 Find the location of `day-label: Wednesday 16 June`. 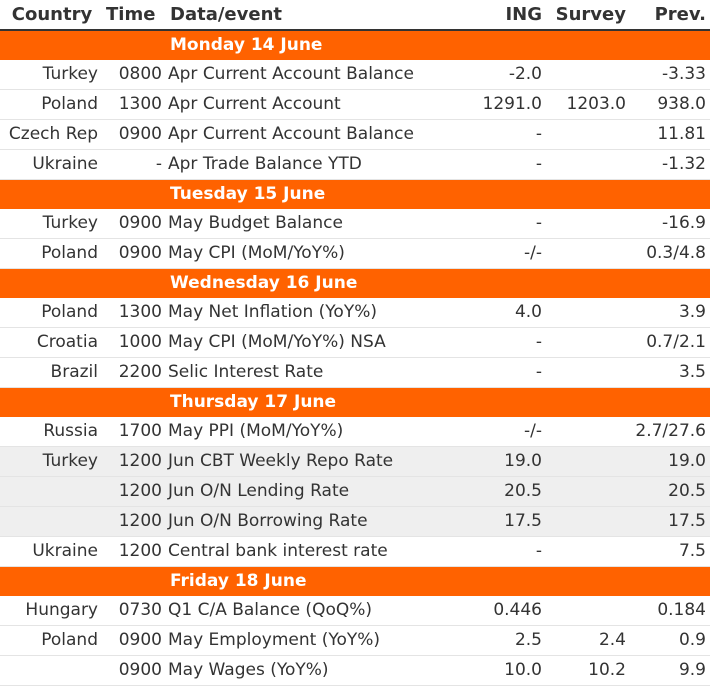

day-label: Wednesday 16 June is located at coordinates (438, 283).